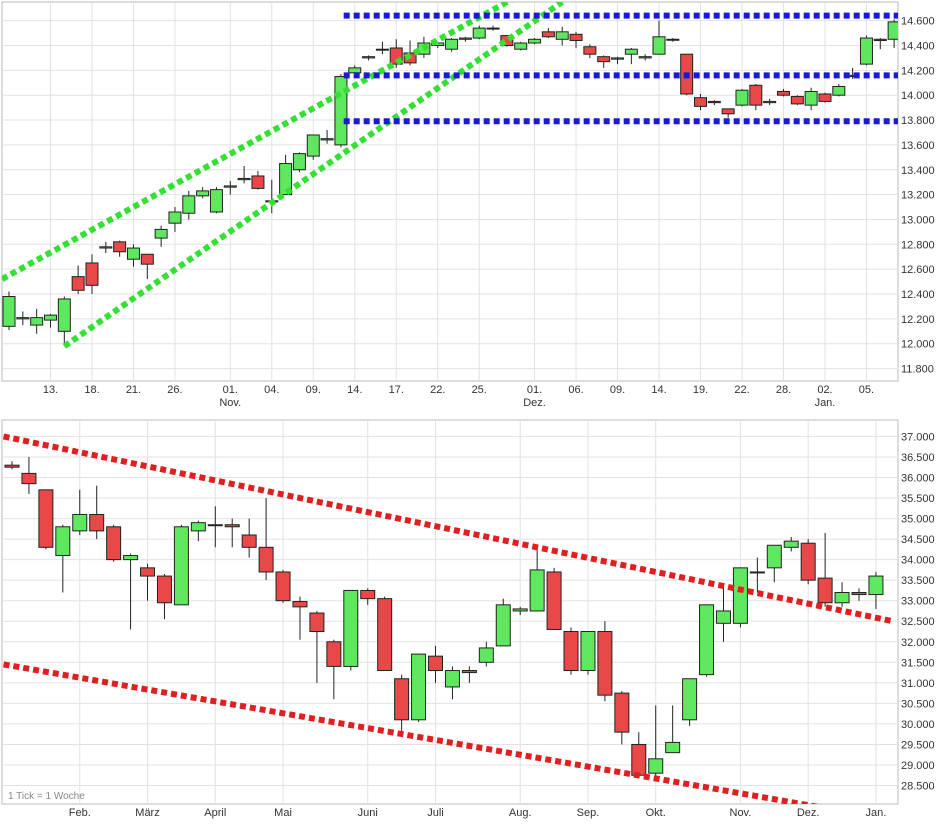  What do you see at coordinates (866, 390) in the screenshot?
I see `x-tick-label: 05.` at bounding box center [866, 390].